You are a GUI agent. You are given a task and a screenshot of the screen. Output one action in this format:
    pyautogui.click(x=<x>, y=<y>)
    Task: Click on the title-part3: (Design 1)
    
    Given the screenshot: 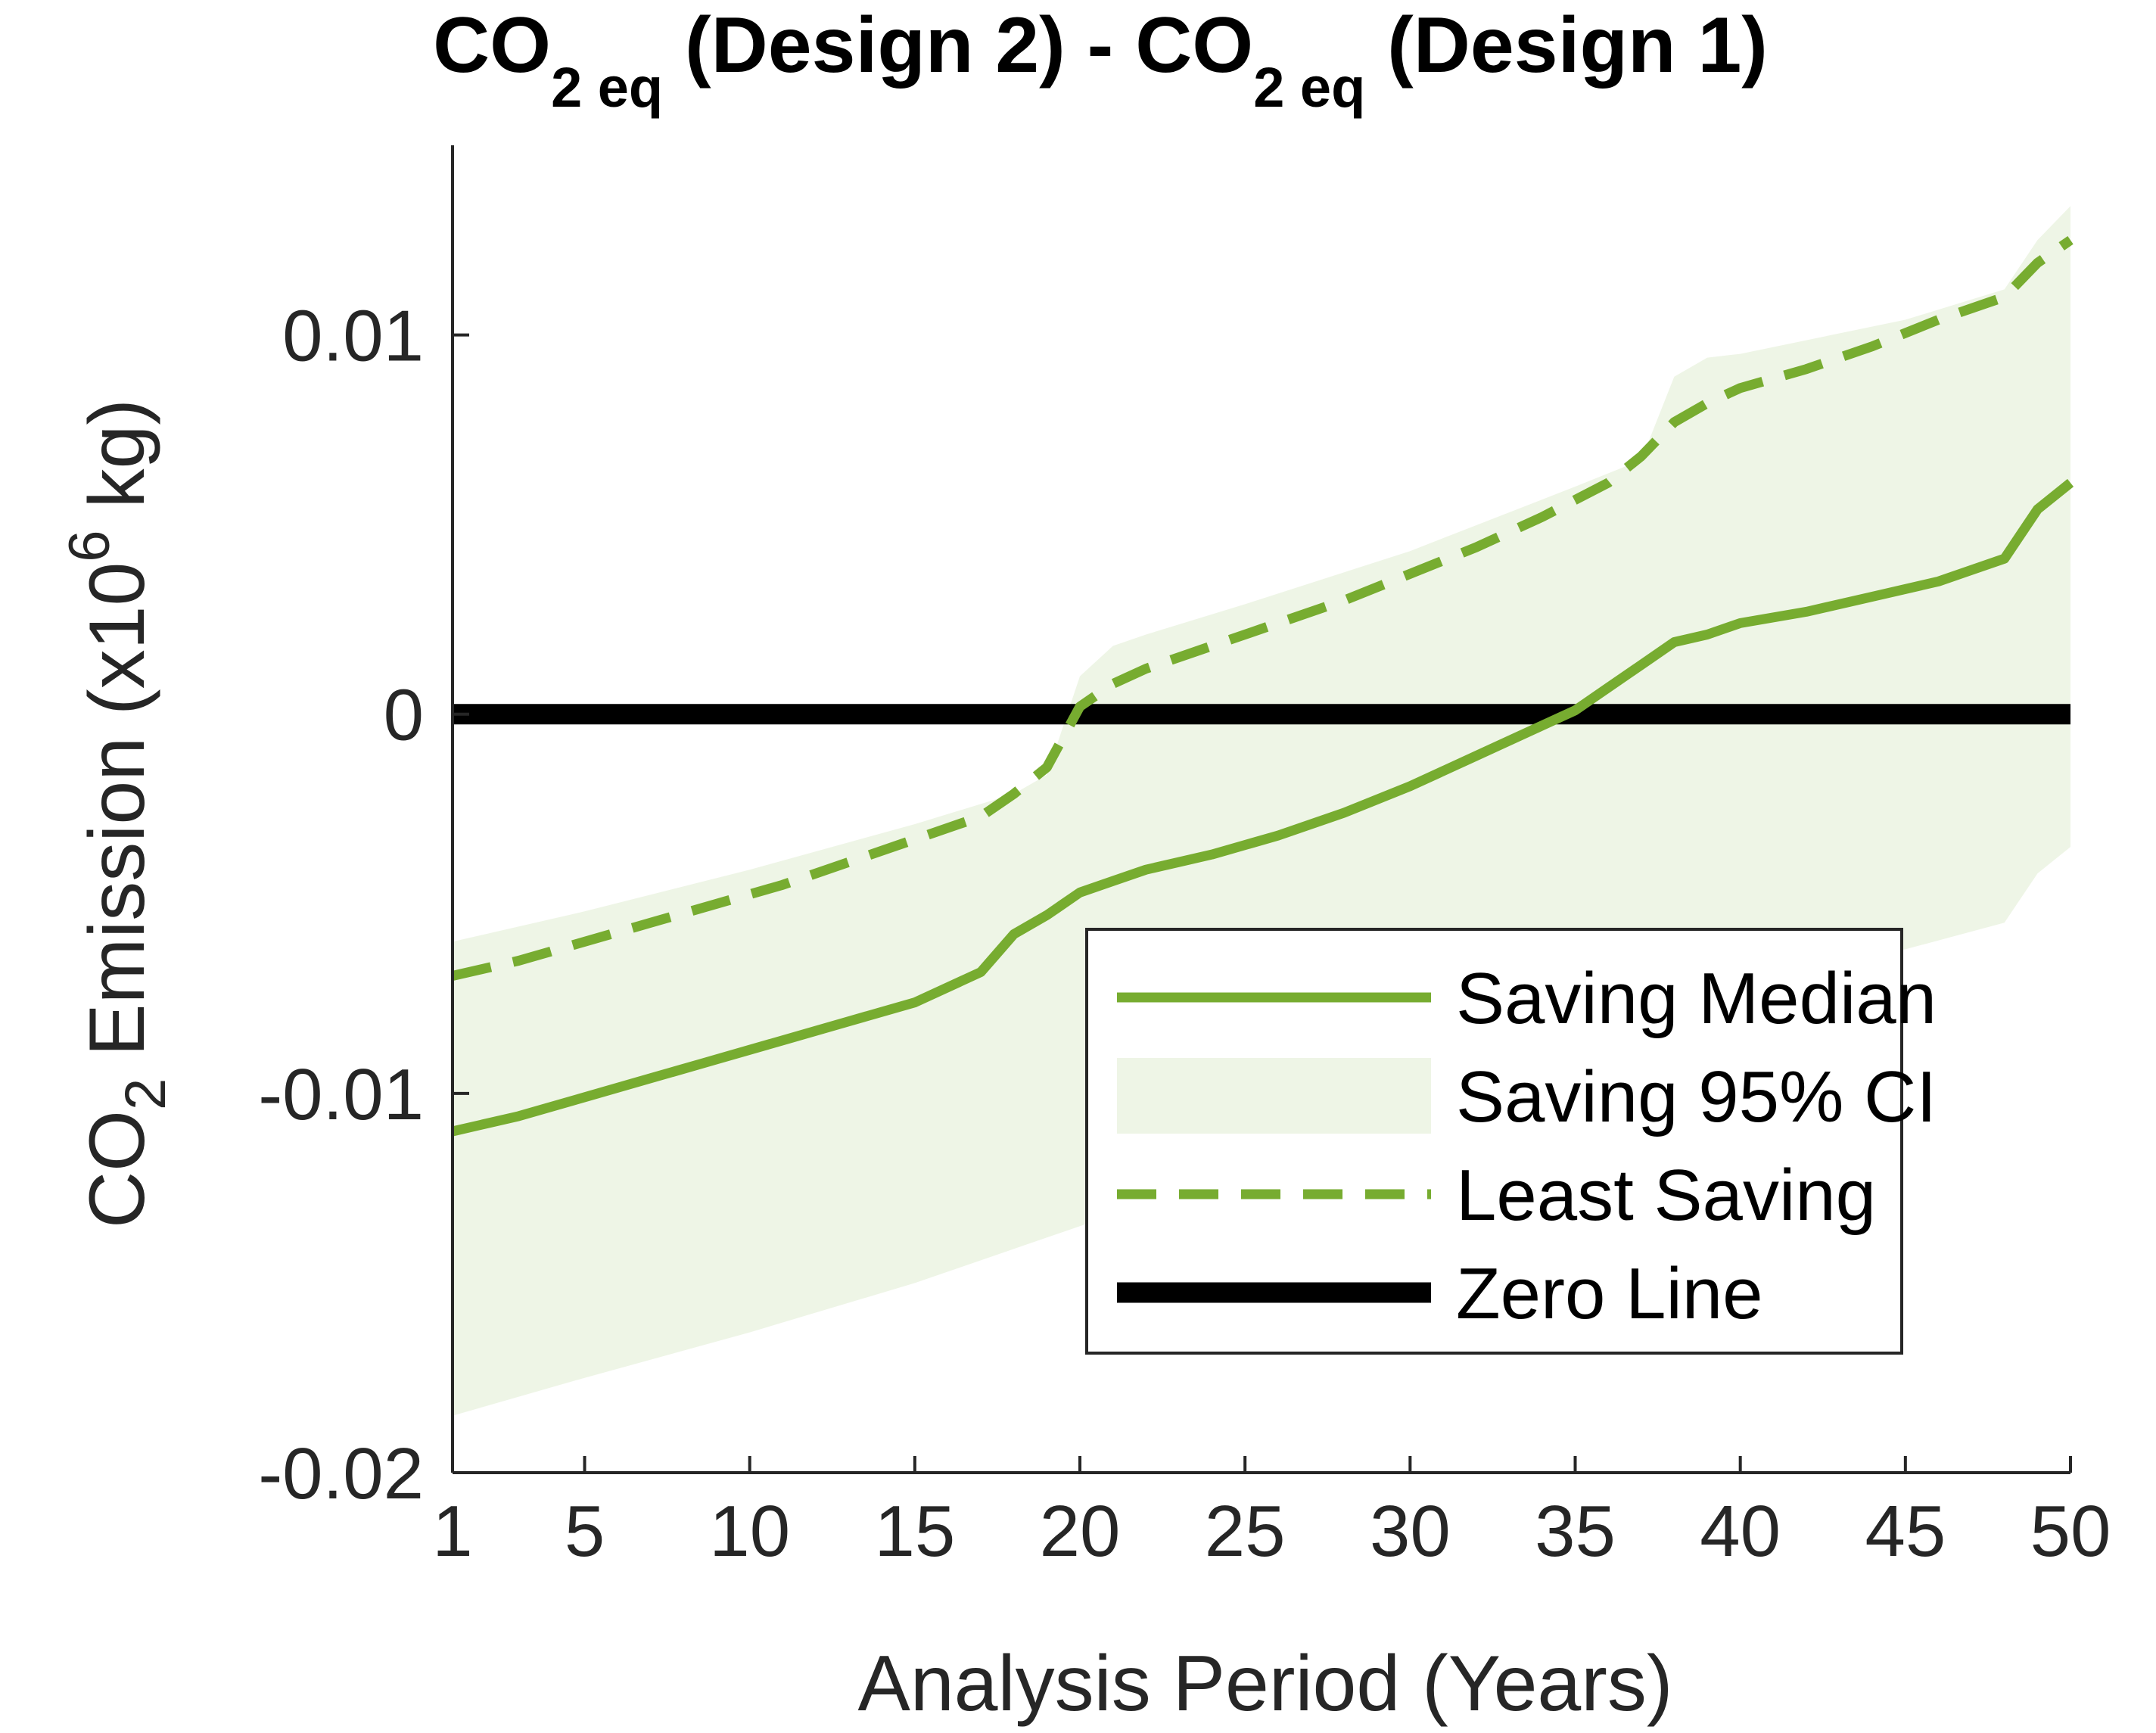 What is the action you would take?
    pyautogui.click(x=1566, y=45)
    